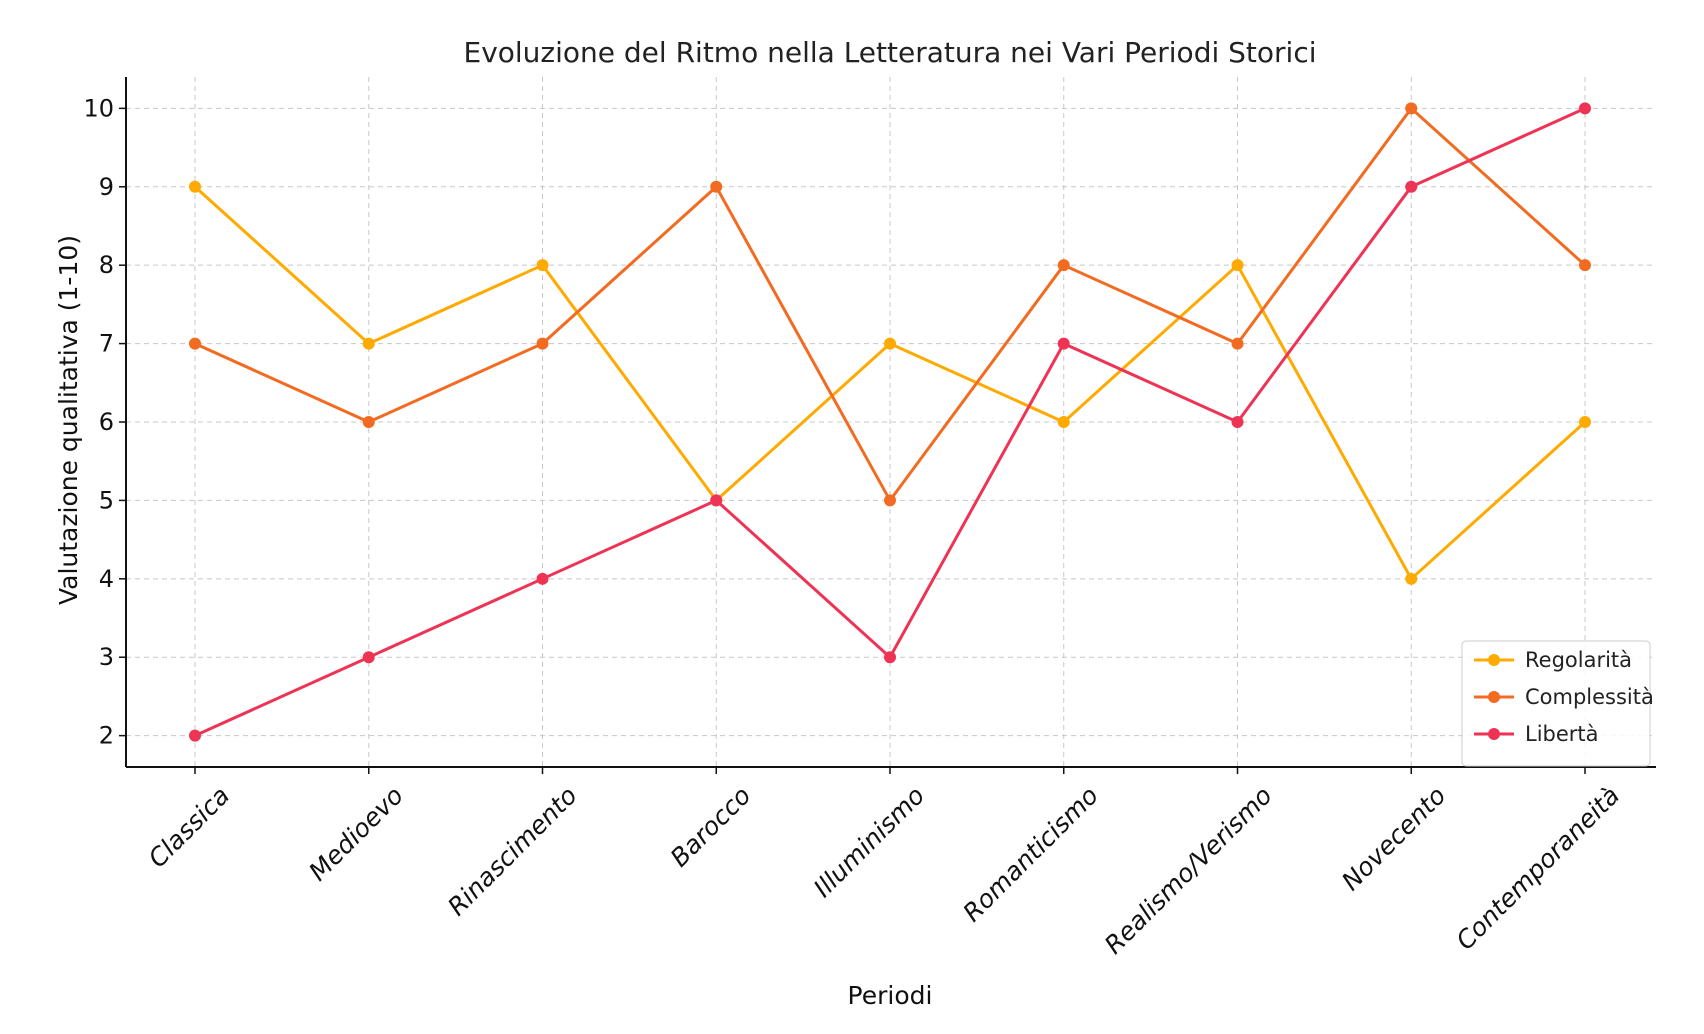 The height and width of the screenshot is (1034, 1704). I want to click on x-tick-label: Illuminismo, so click(869, 842).